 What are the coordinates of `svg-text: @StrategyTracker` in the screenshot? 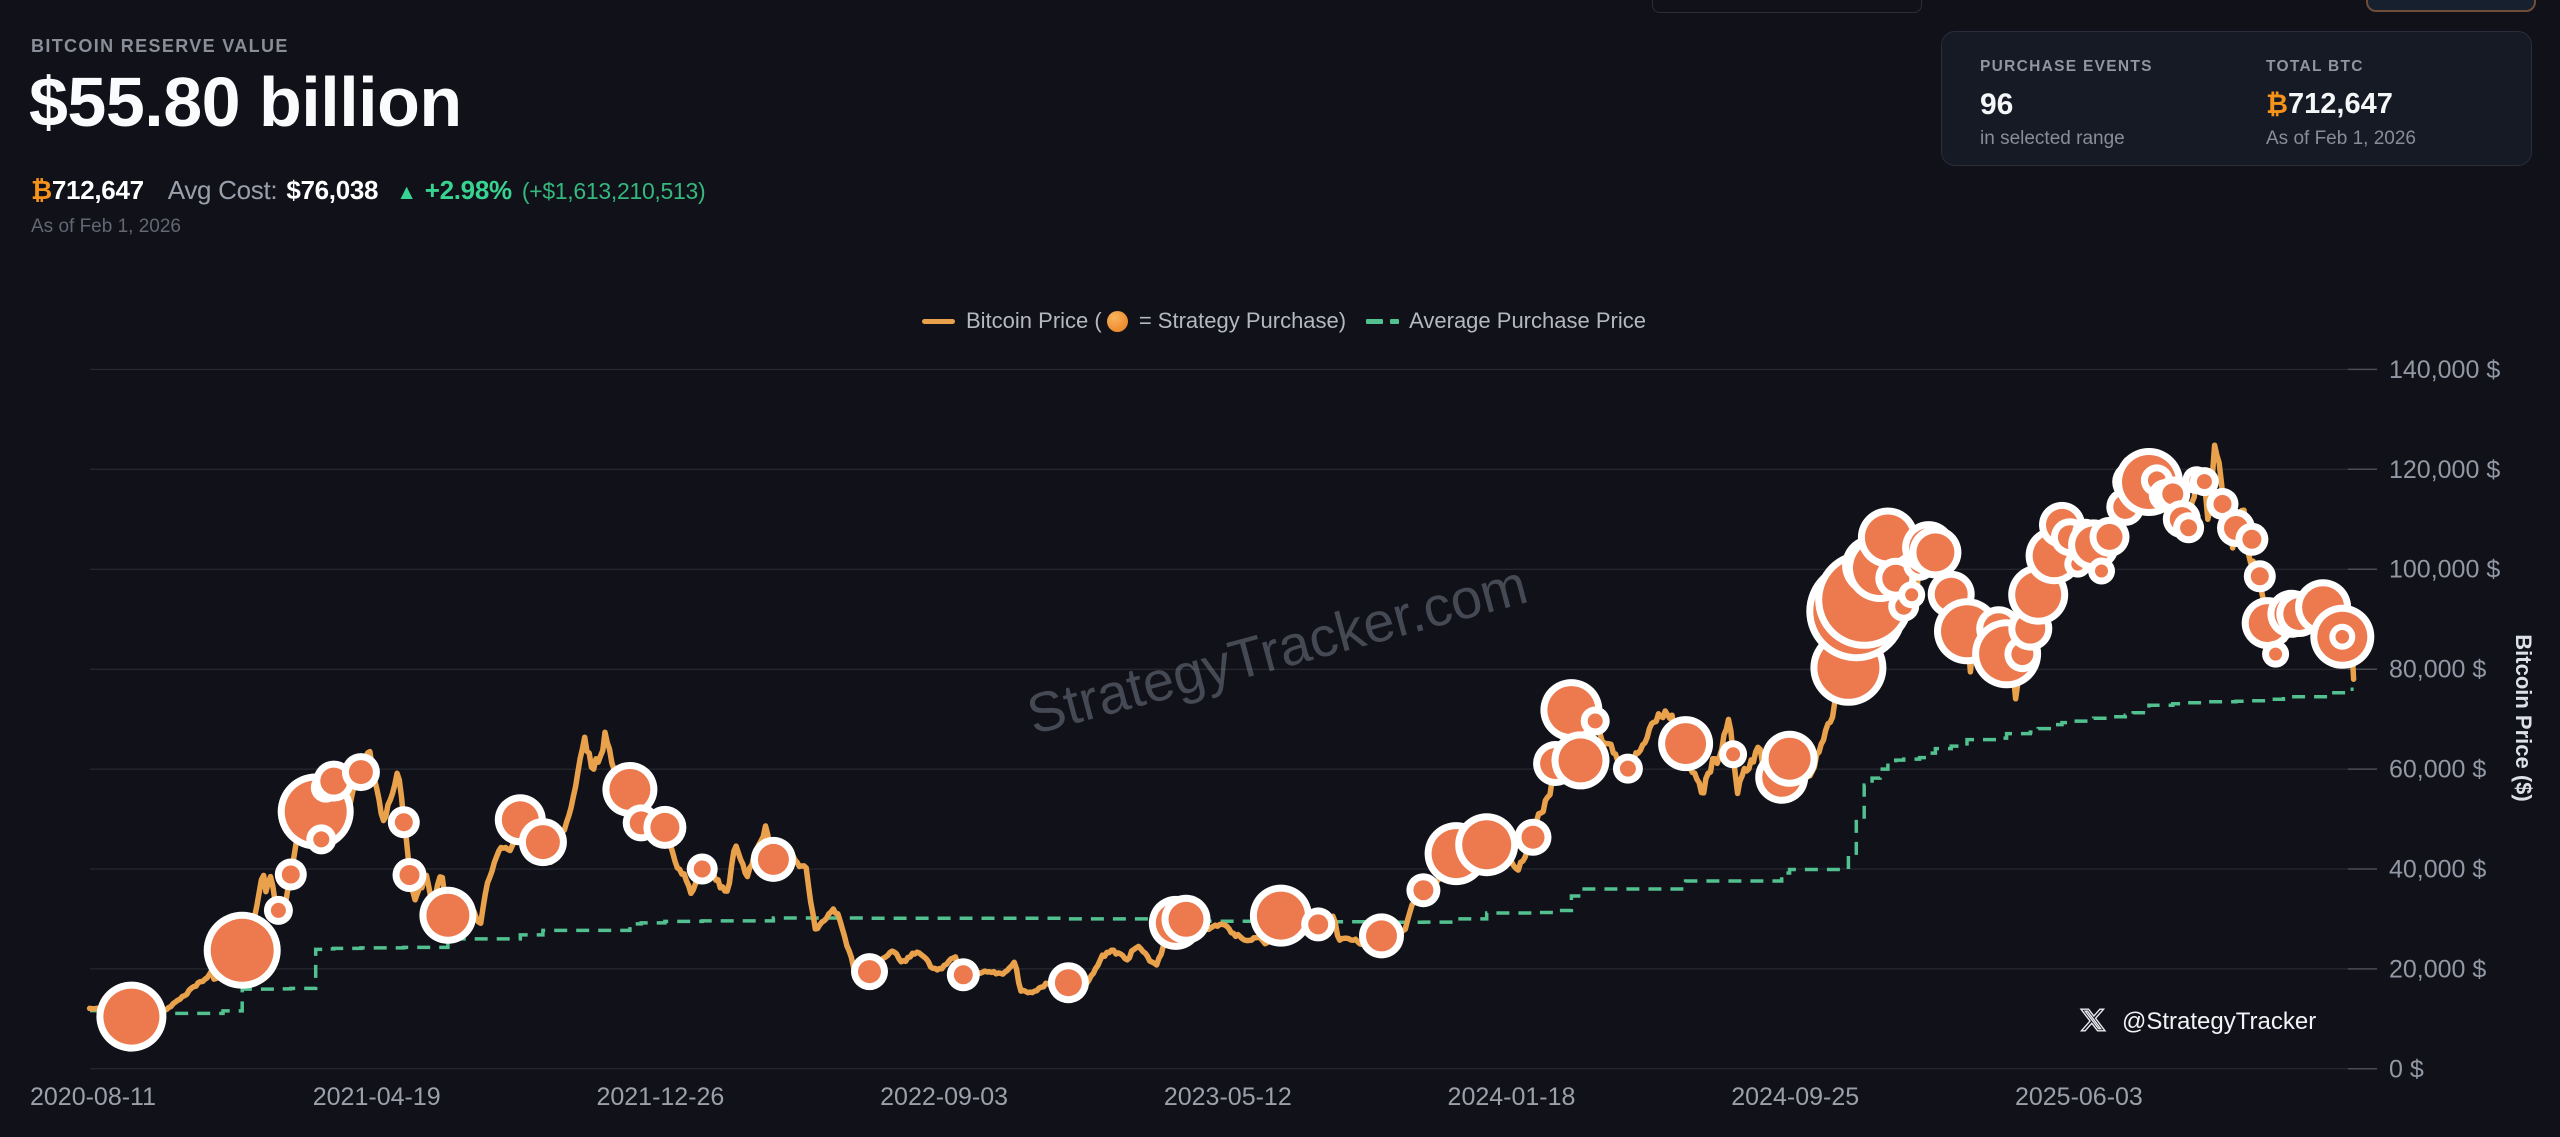 It's located at (2219, 1021).